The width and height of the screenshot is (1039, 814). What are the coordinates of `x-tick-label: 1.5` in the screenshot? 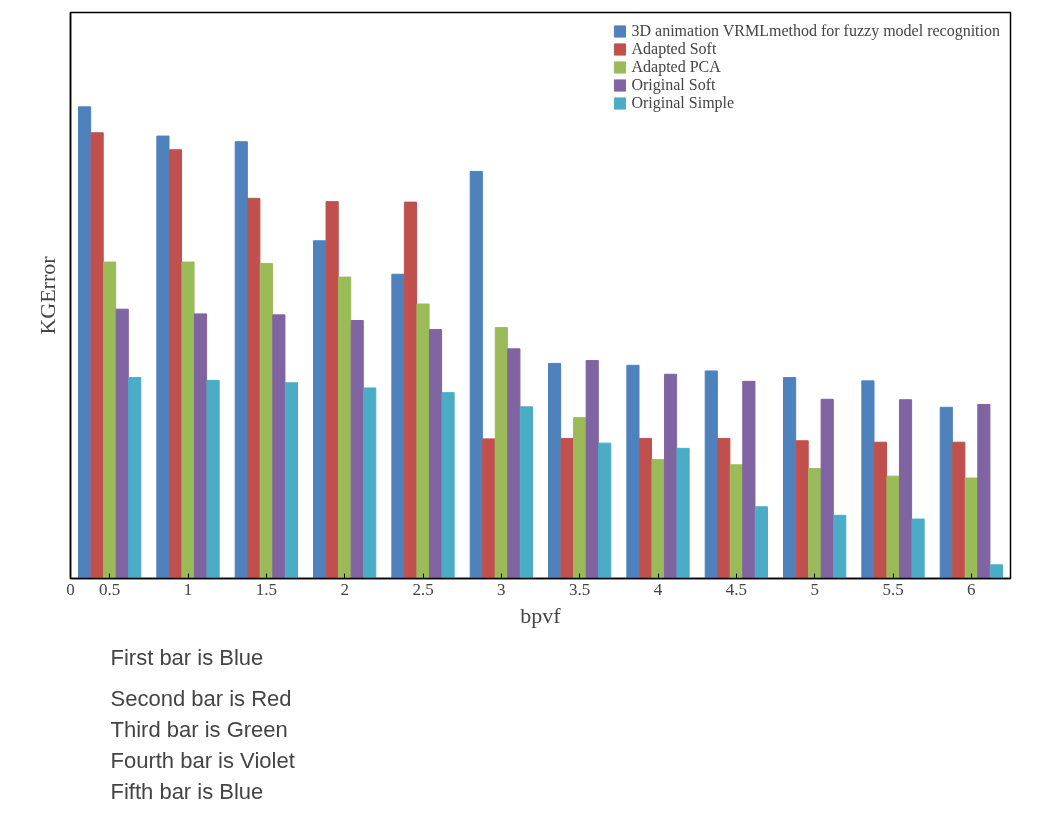 It's located at (266, 589).